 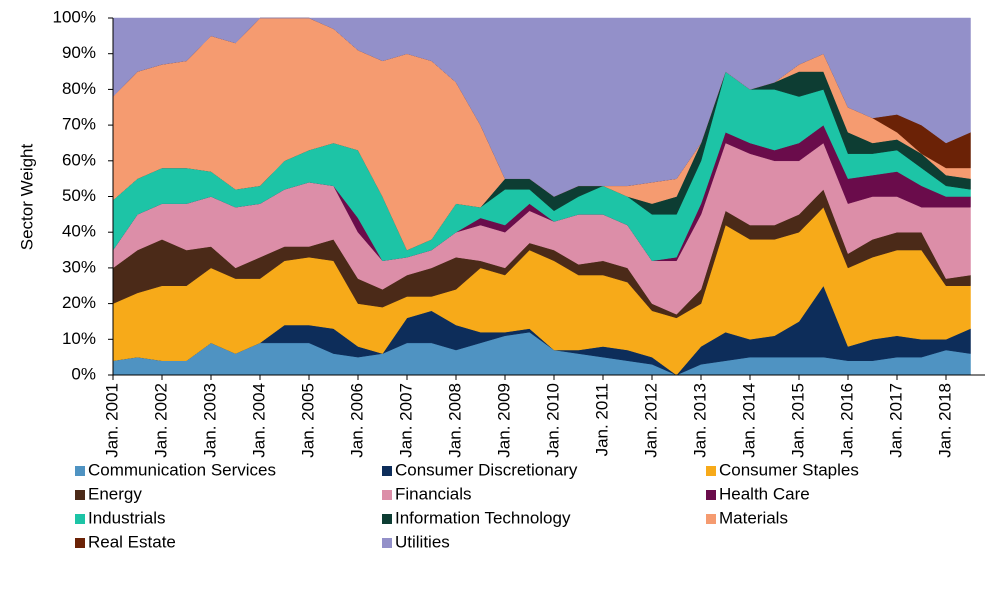 I want to click on x-tick-label: Jan. 2002, so click(x=160, y=420).